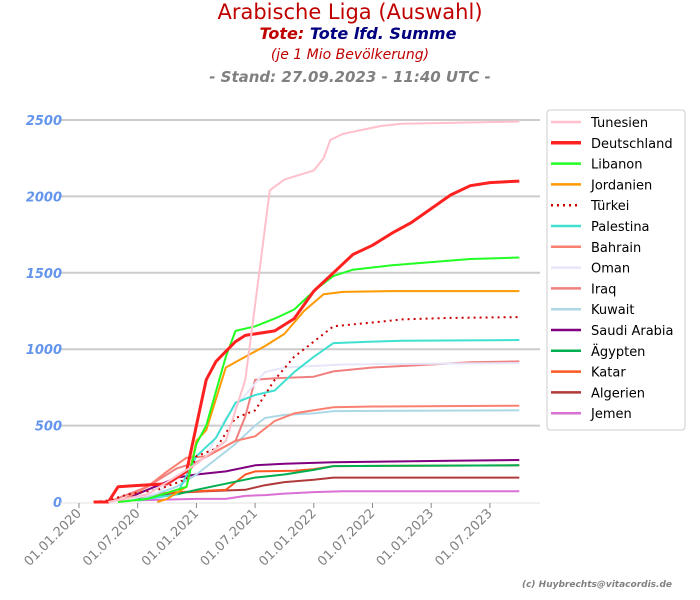  What do you see at coordinates (48, 427) in the screenshot?
I see `y-tick-label: 500` at bounding box center [48, 427].